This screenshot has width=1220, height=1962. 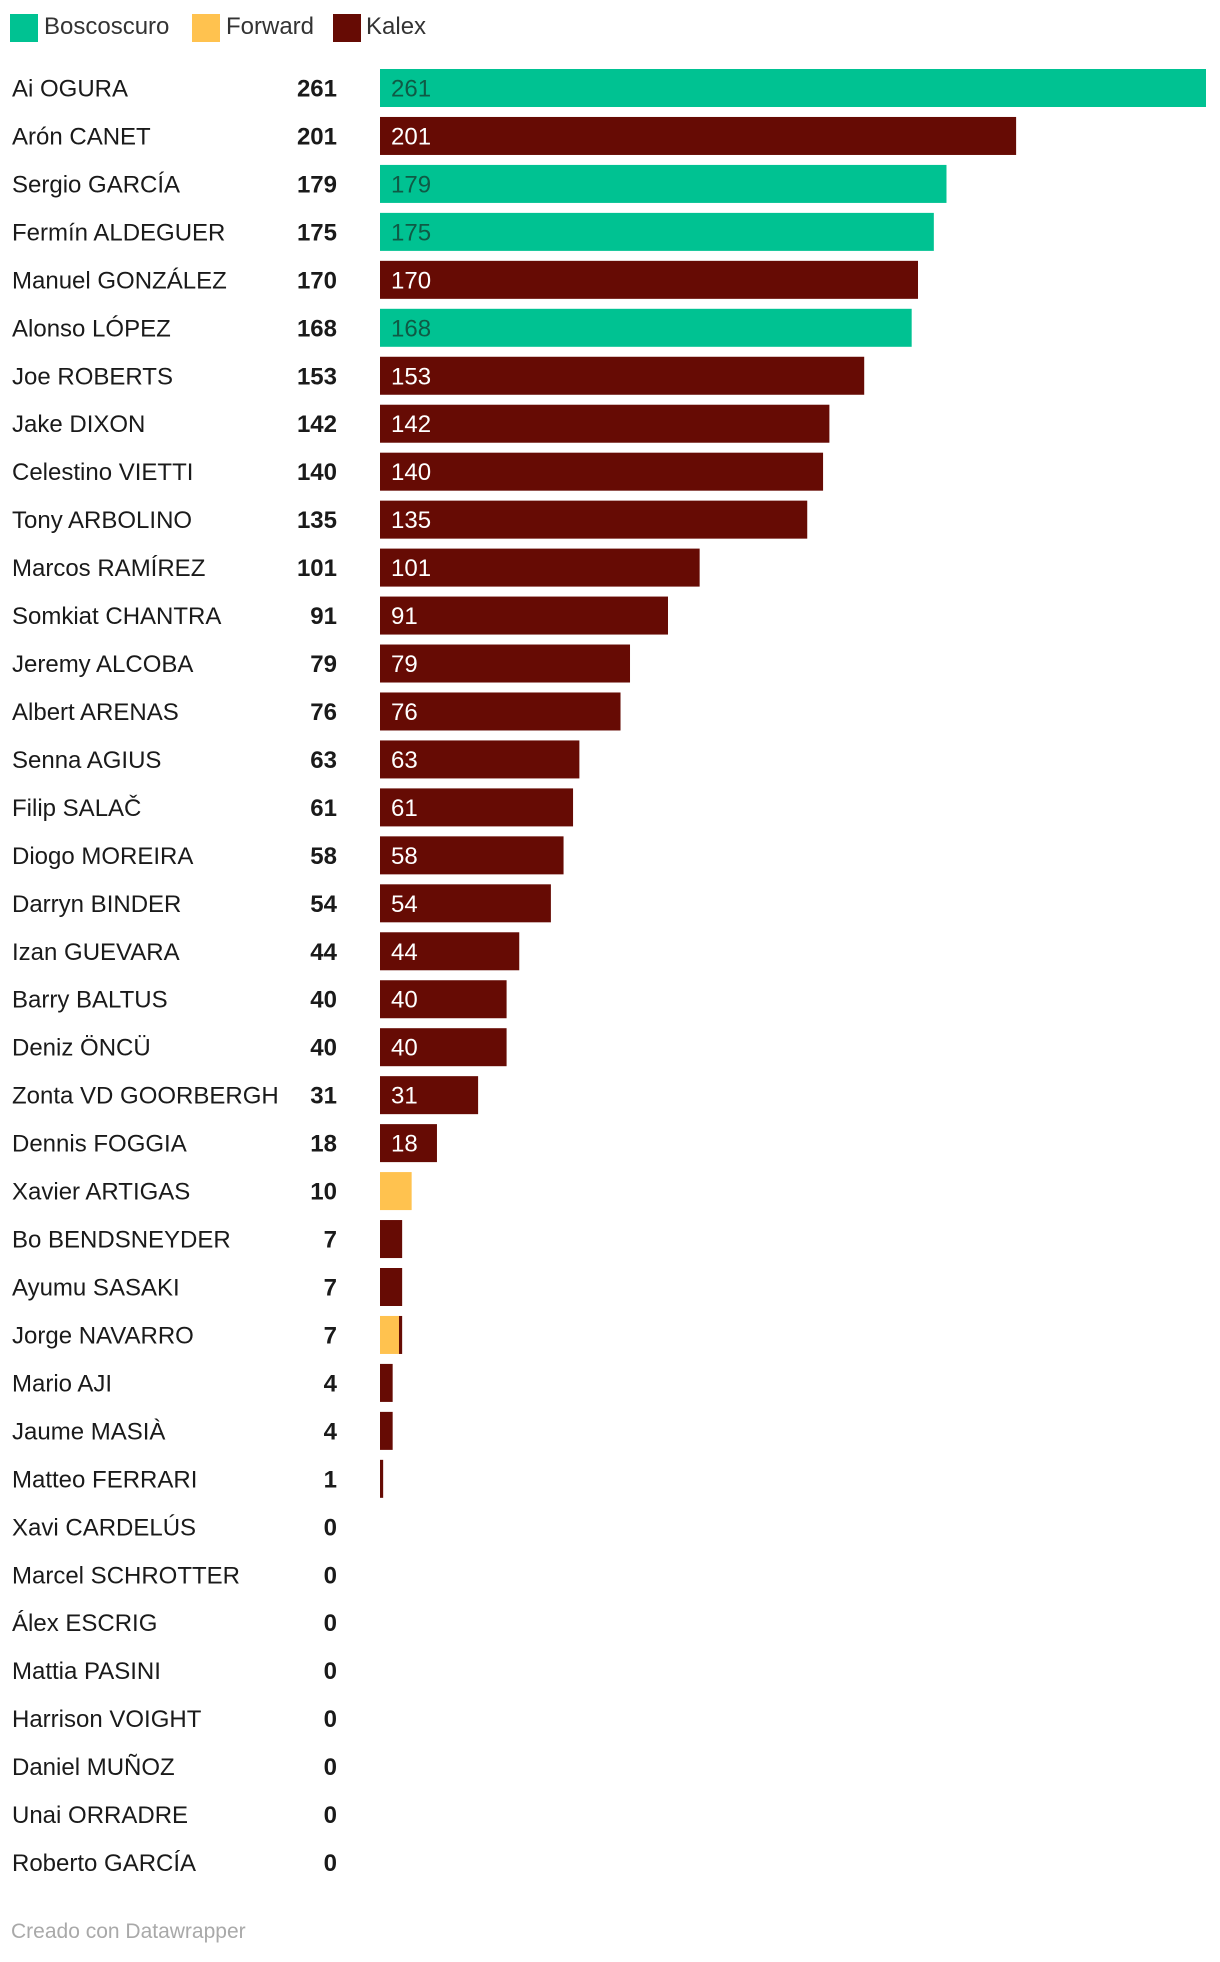 I want to click on rider-name-label: Fermín ALDEGUER, so click(x=118, y=232).